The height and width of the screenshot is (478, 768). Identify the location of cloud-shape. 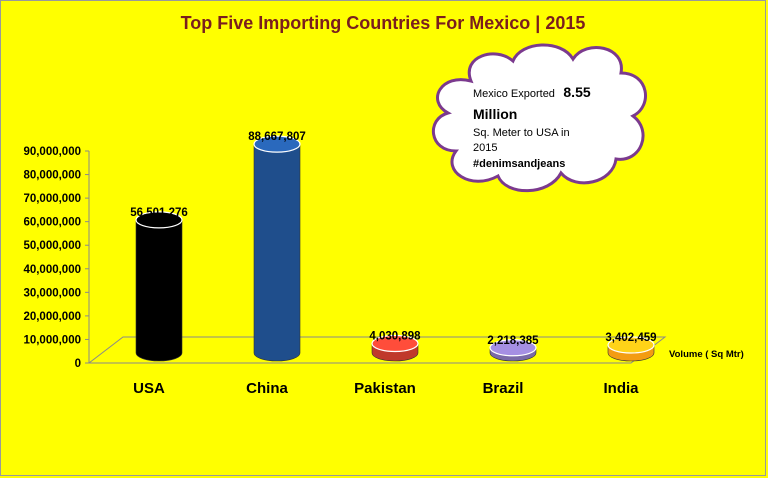
(539, 118).